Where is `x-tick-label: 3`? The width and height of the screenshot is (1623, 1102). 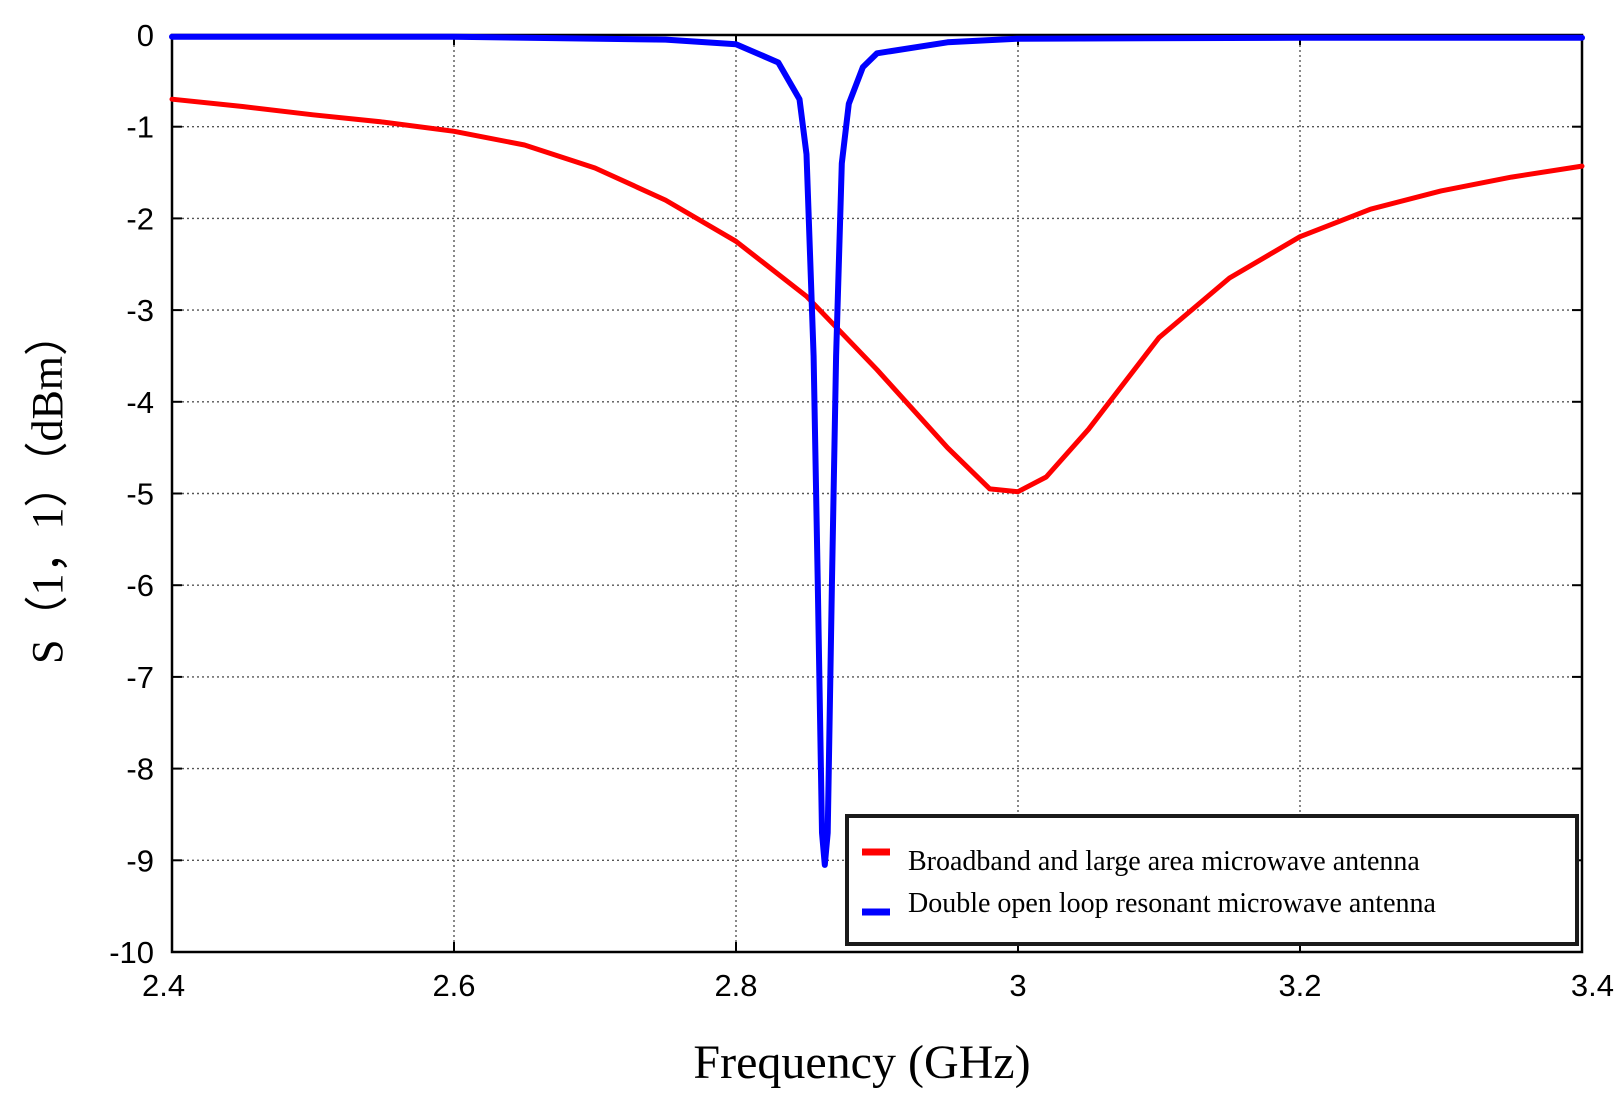 x-tick-label: 3 is located at coordinates (1017, 985).